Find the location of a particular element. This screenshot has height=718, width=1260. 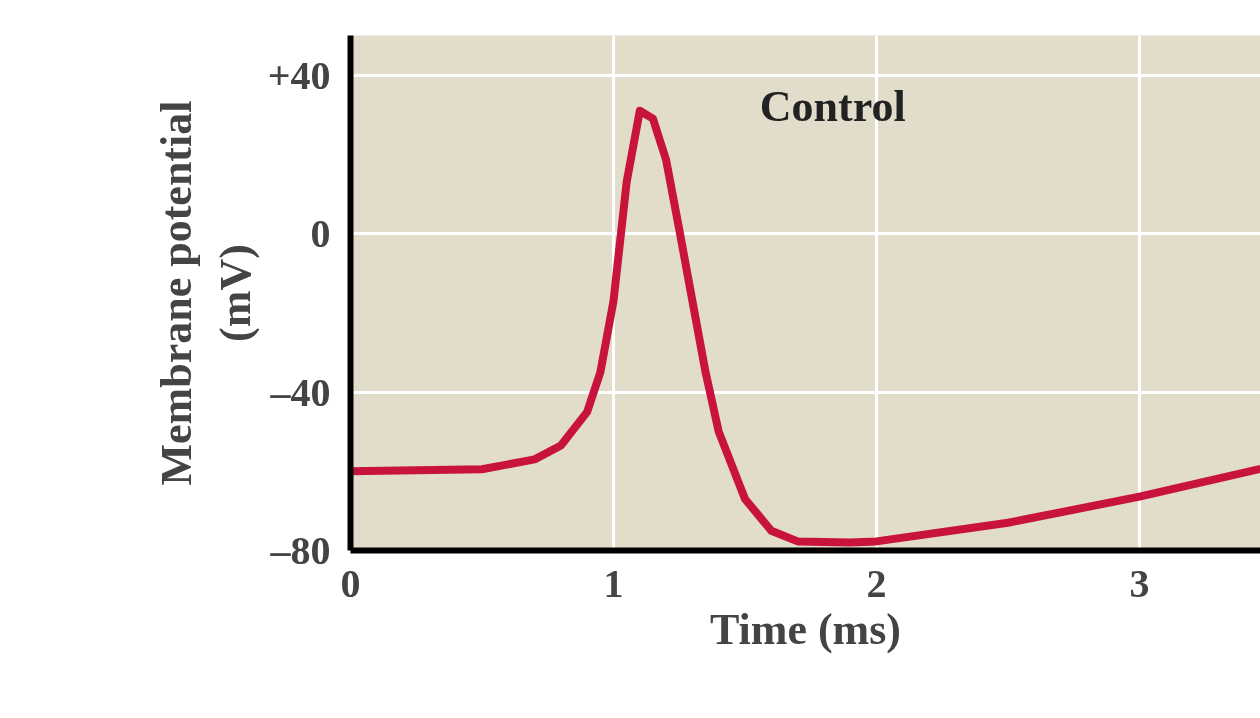

x-tick-label: 3 is located at coordinates (1139, 583).